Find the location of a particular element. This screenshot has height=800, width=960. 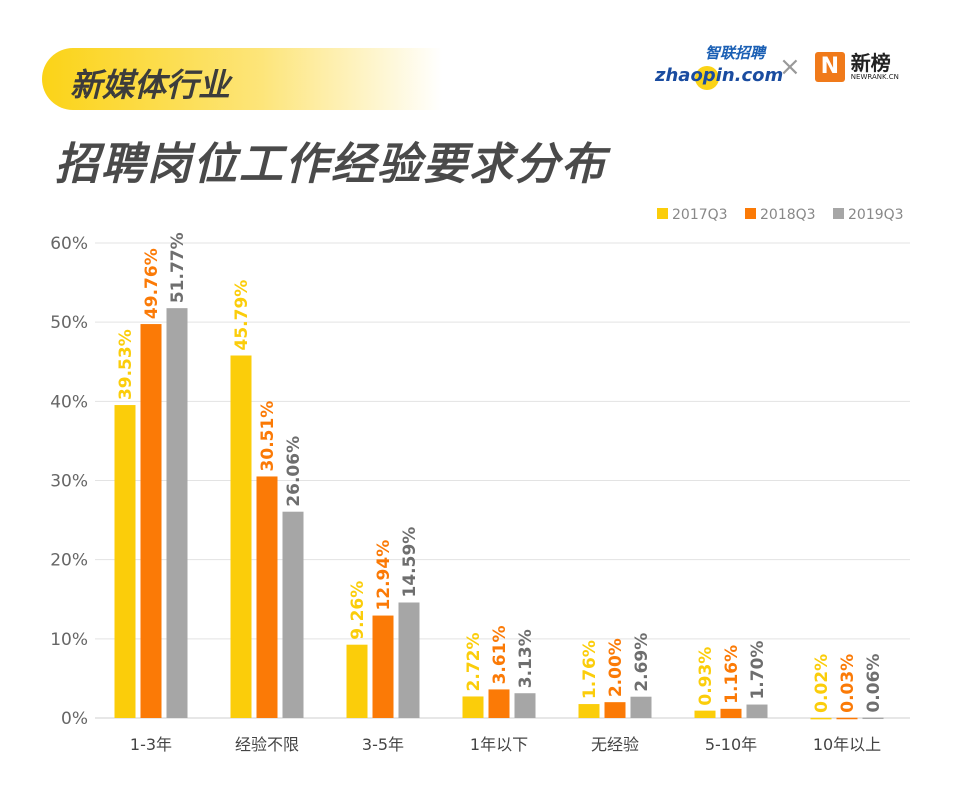

x-tick-label: 经验不限 is located at coordinates (267, 744).